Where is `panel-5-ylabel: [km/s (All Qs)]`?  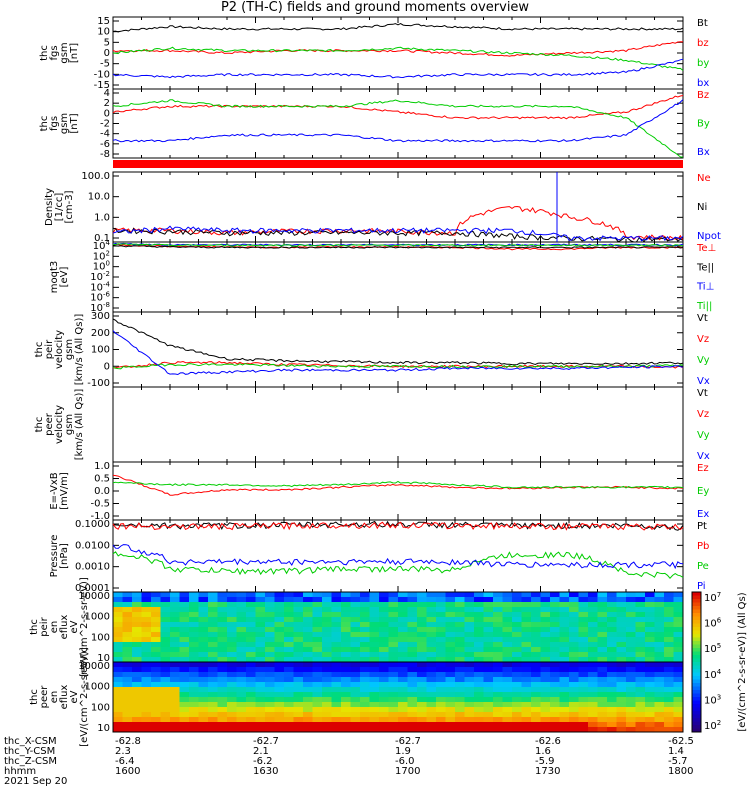 panel-5-ylabel: [km/s (All Qs)] is located at coordinates (79, 425).